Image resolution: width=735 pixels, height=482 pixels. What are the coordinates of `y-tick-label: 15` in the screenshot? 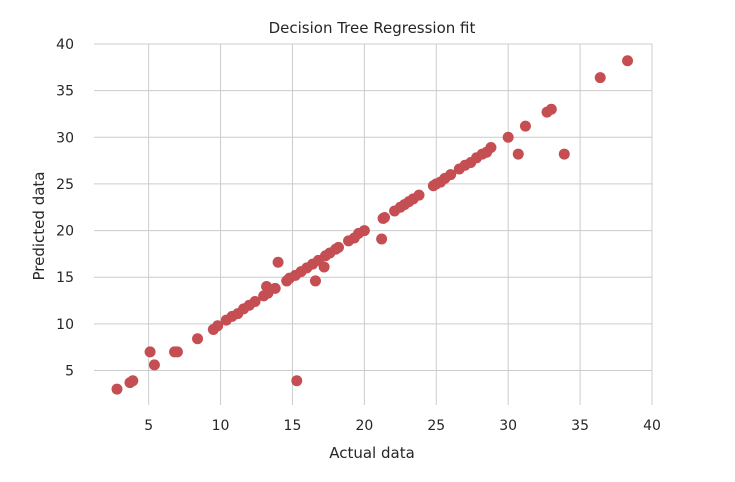 It's located at (65, 278).